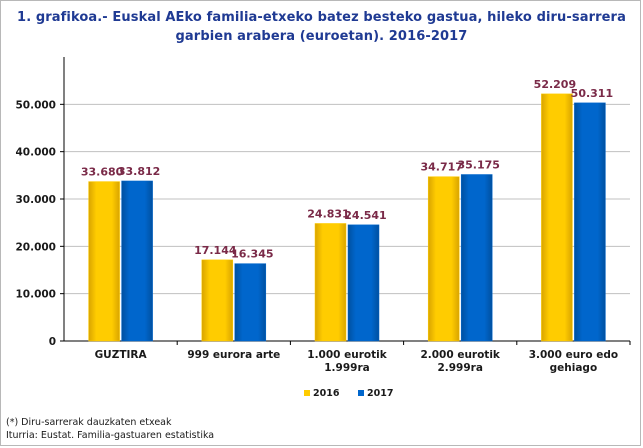 The height and width of the screenshot is (448, 643). What do you see at coordinates (121, 355) in the screenshot?
I see `x-category-label: GUZTIRA` at bounding box center [121, 355].